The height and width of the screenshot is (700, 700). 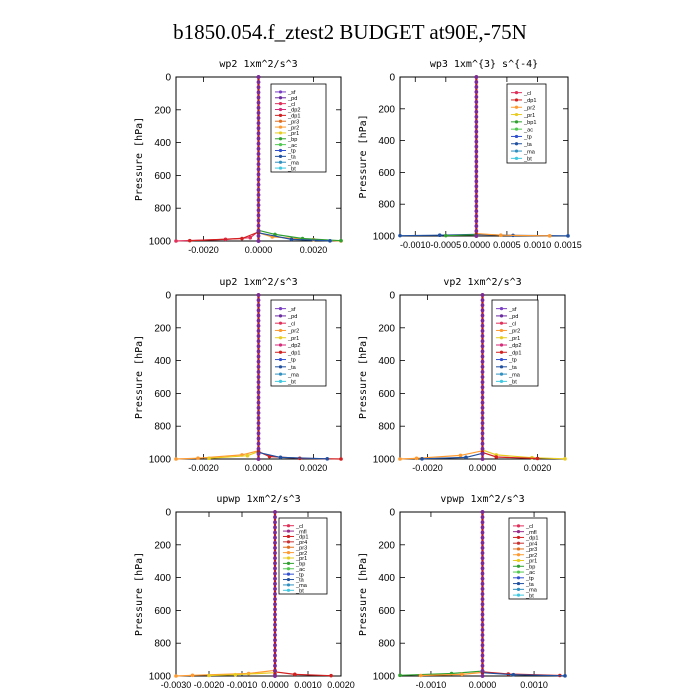 I want to click on y-axis-label: Pressure [hPa], so click(x=363, y=377).